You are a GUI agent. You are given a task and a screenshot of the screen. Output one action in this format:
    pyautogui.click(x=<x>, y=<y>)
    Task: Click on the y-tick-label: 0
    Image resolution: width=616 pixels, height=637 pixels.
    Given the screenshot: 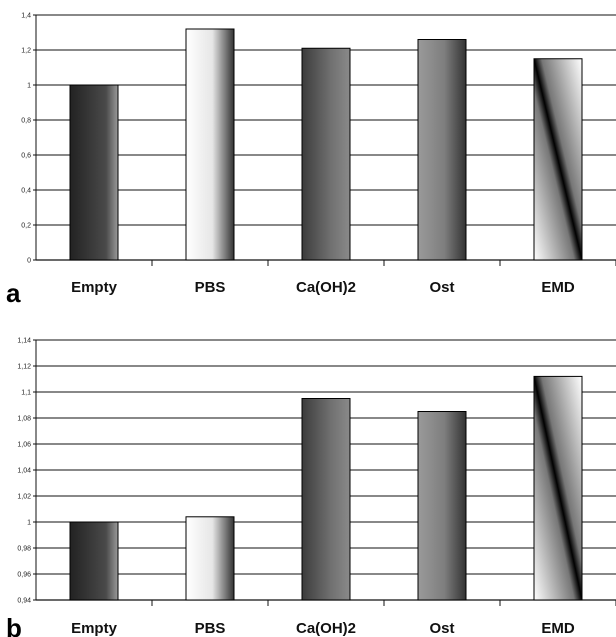 What is the action you would take?
    pyautogui.click(x=29, y=261)
    